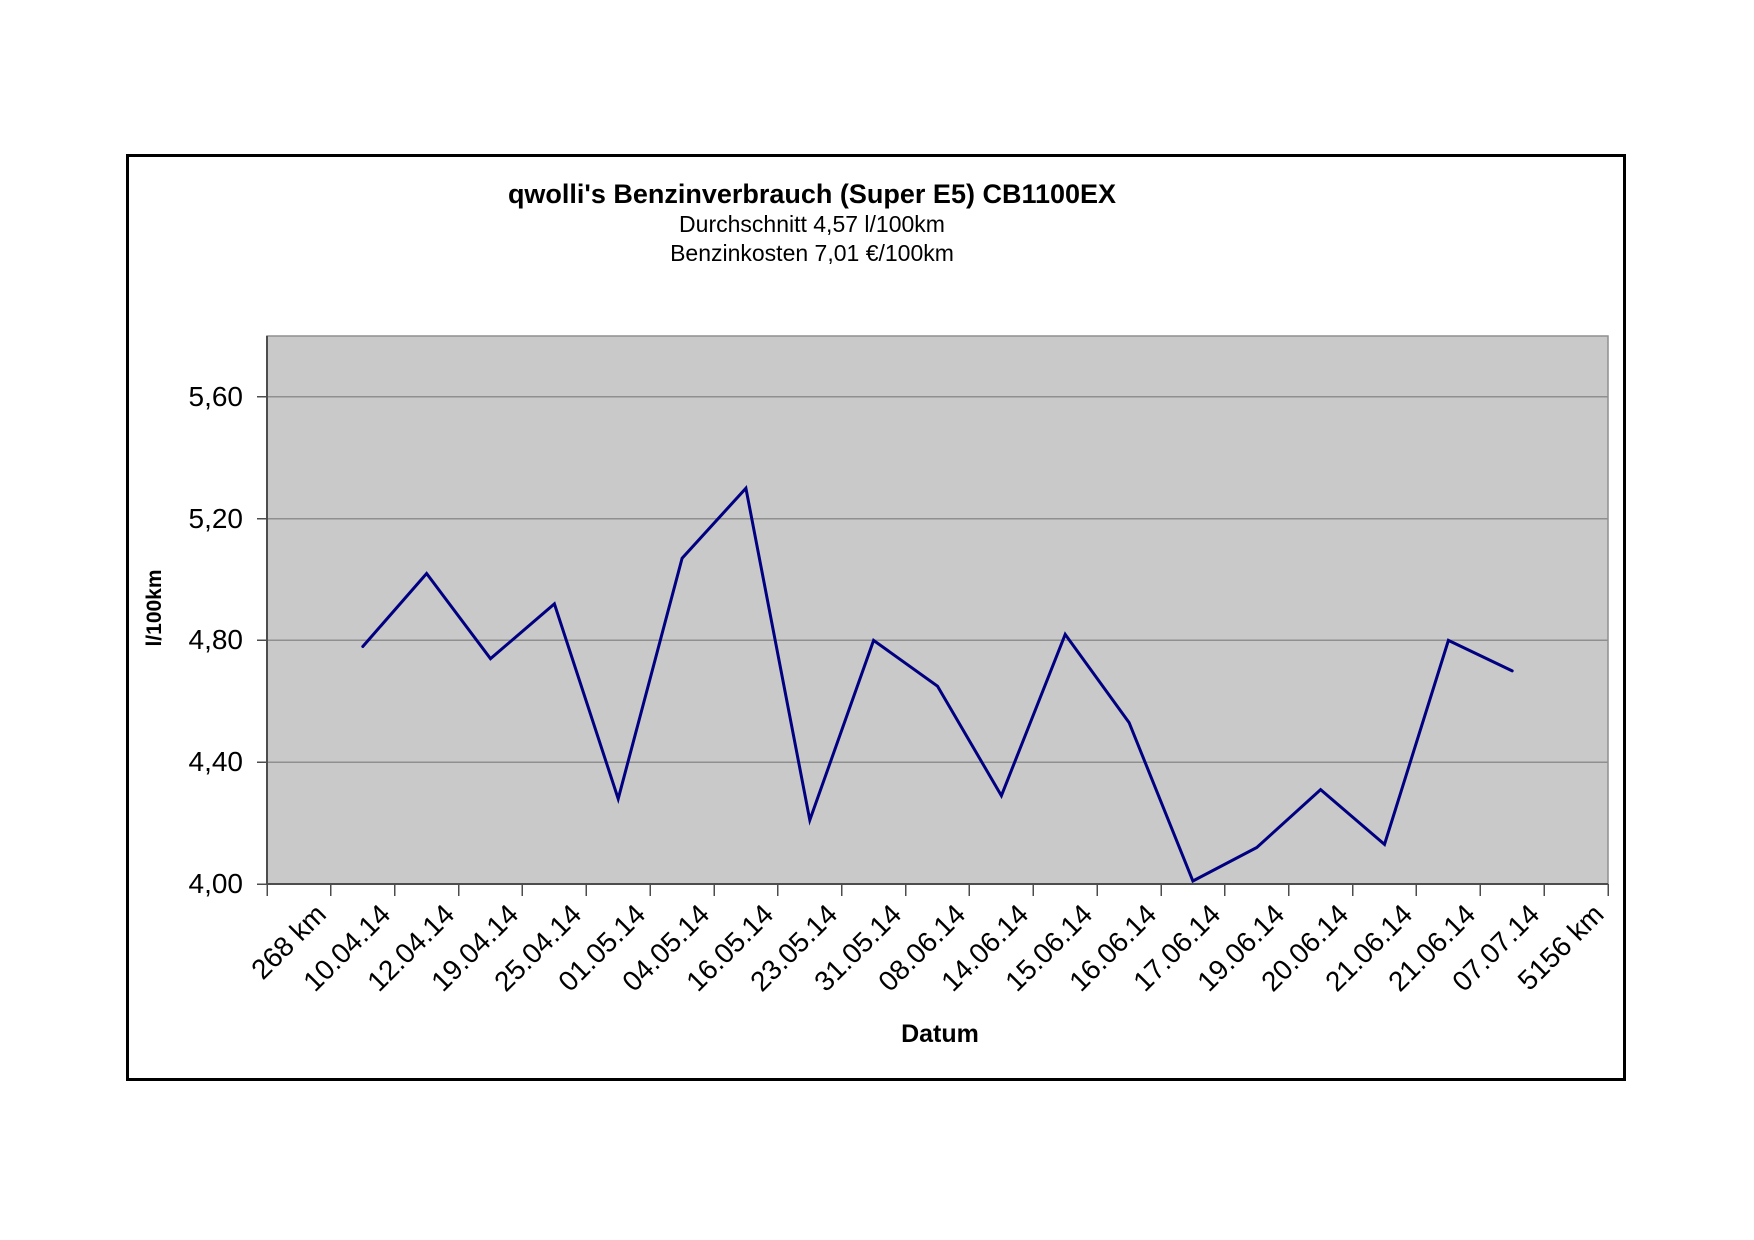 The height and width of the screenshot is (1240, 1754). What do you see at coordinates (940, 1034) in the screenshot?
I see `x-axis-title: Datum` at bounding box center [940, 1034].